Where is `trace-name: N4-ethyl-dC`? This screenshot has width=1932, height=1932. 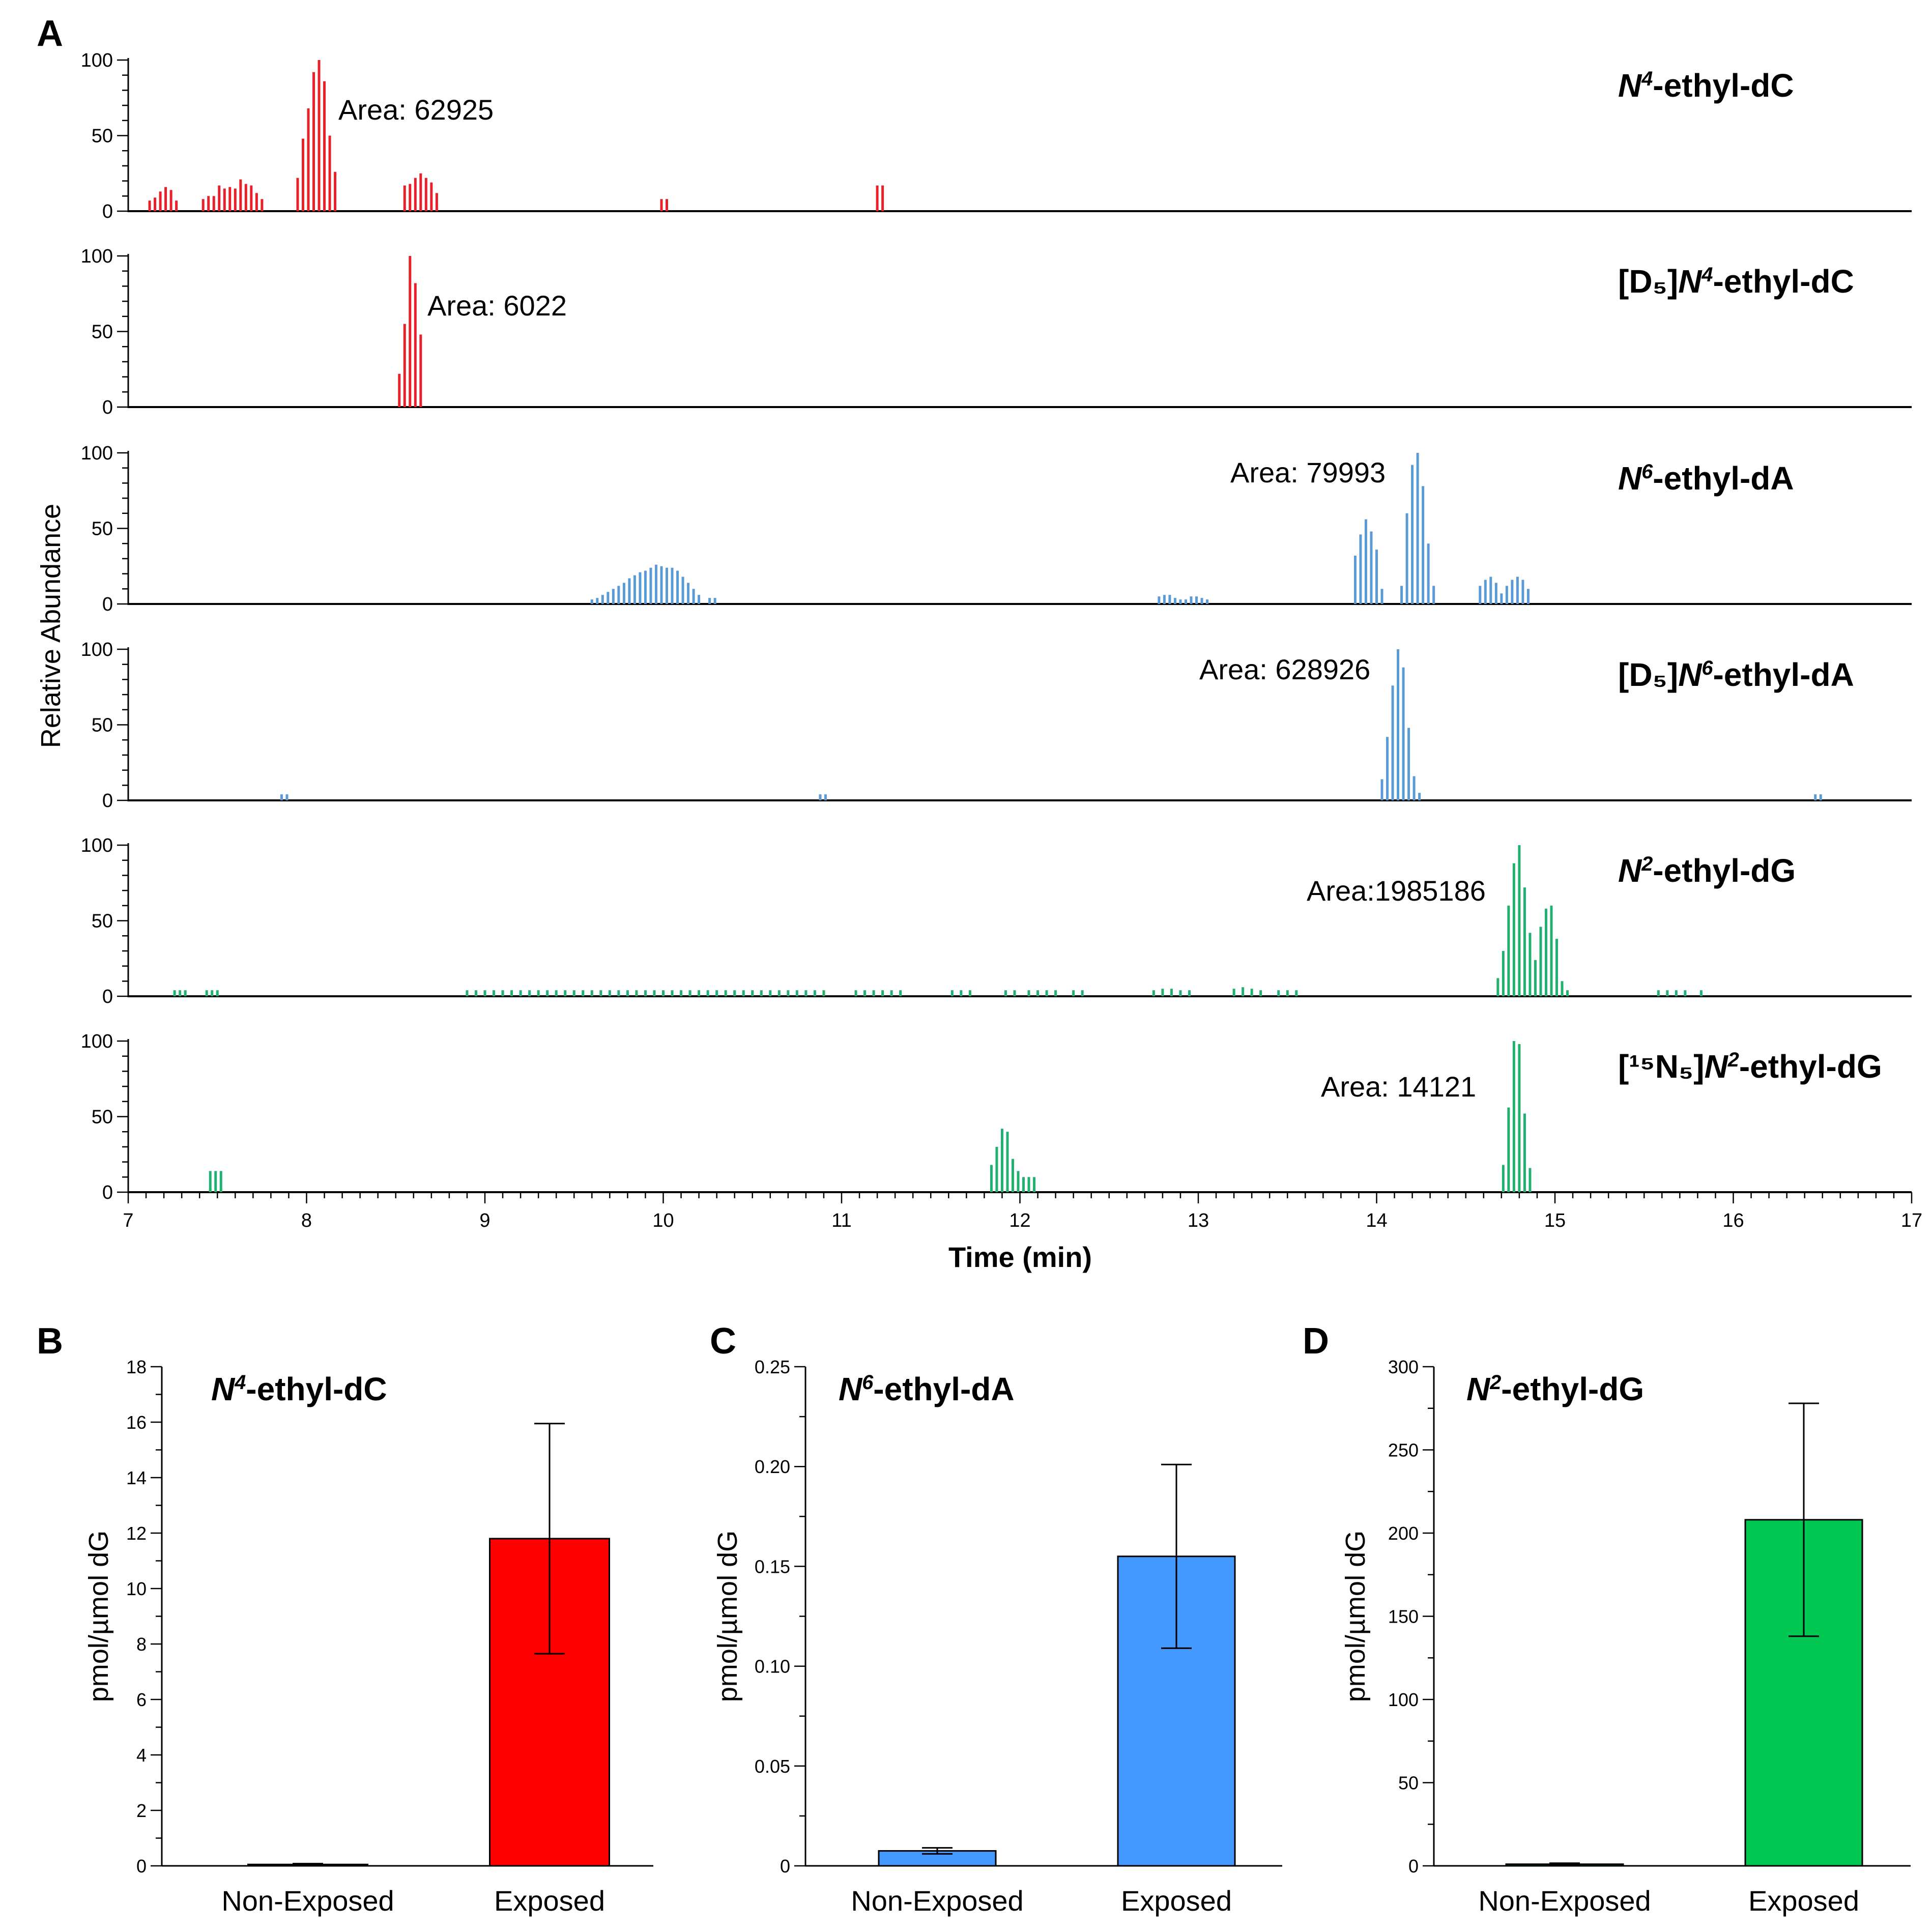 trace-name: N4-ethyl-dC is located at coordinates (1706, 85).